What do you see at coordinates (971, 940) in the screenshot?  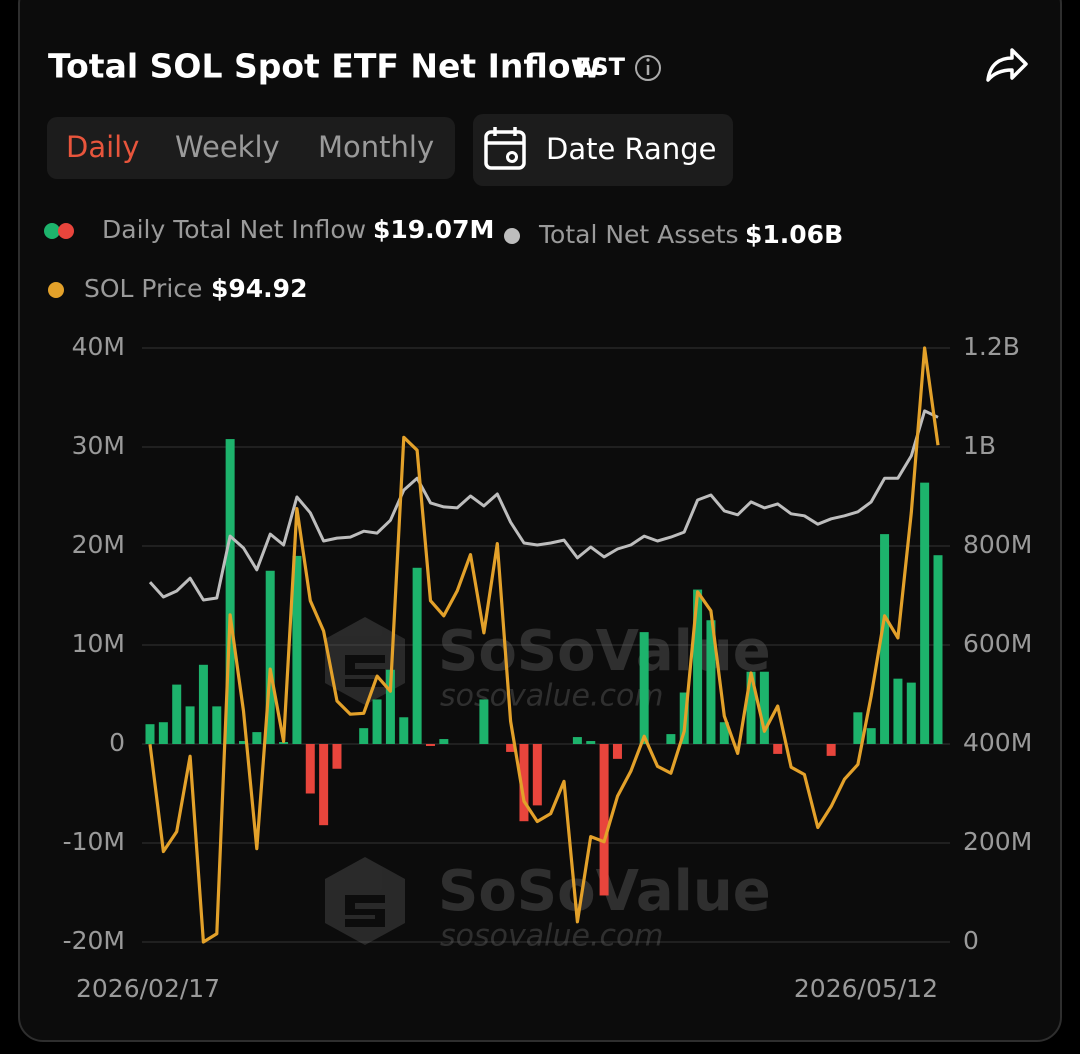 I see `y2-tick-label: 0` at bounding box center [971, 940].